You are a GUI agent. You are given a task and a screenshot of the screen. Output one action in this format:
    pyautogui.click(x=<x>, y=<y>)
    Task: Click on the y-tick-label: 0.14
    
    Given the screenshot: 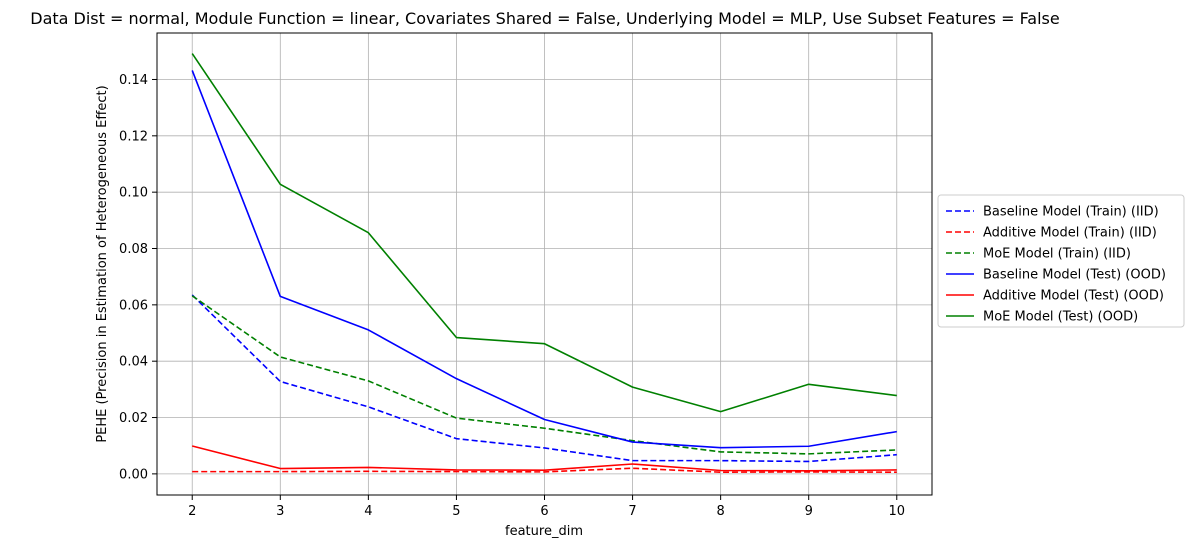 What is the action you would take?
    pyautogui.click(x=133, y=80)
    